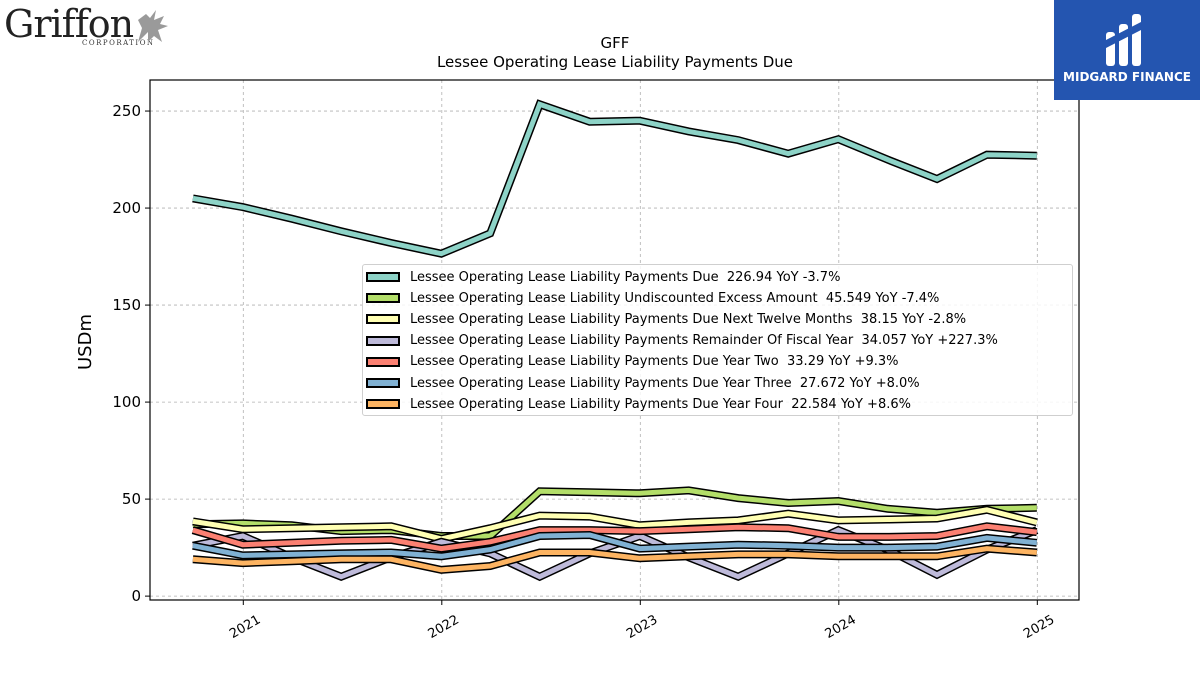  I want to click on x-tick-label: 2022, so click(444, 627).